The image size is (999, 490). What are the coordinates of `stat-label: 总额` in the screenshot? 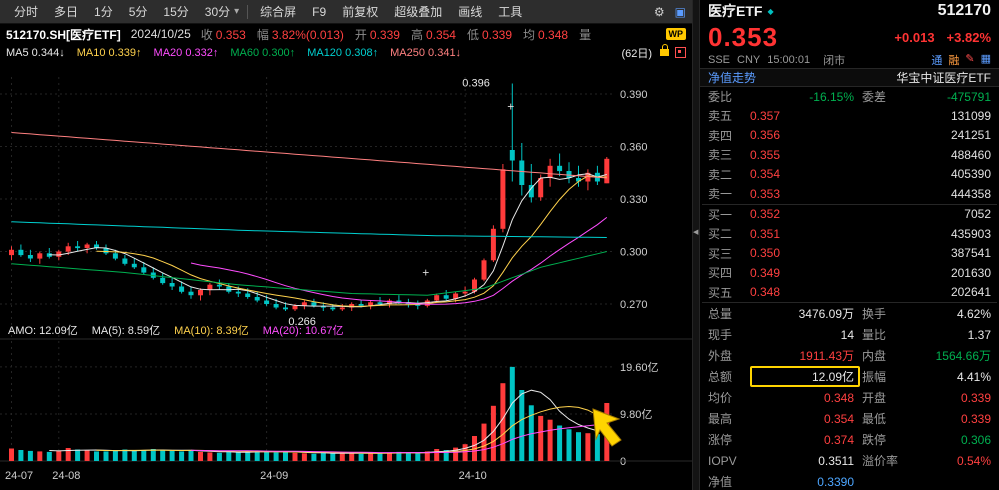 It's located at (720, 377).